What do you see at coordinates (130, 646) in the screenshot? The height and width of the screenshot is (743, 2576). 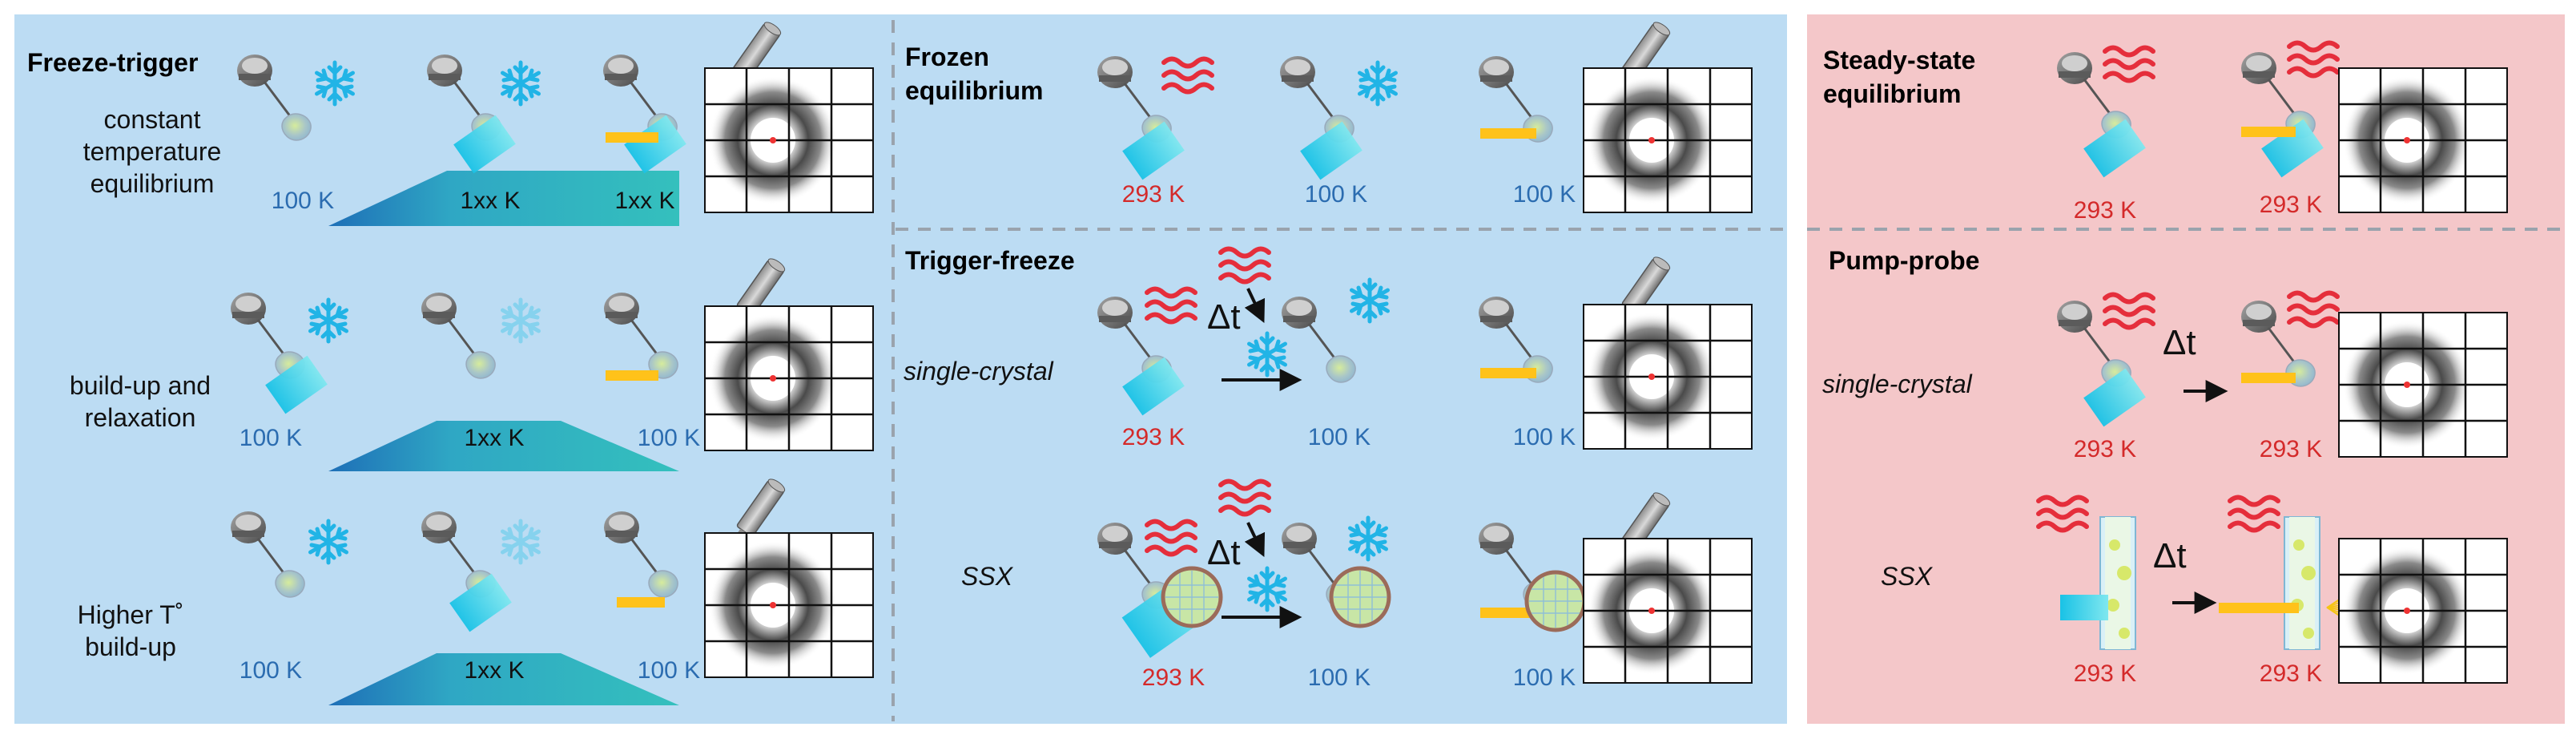 I see `row3-label-line2: build-up` at bounding box center [130, 646].